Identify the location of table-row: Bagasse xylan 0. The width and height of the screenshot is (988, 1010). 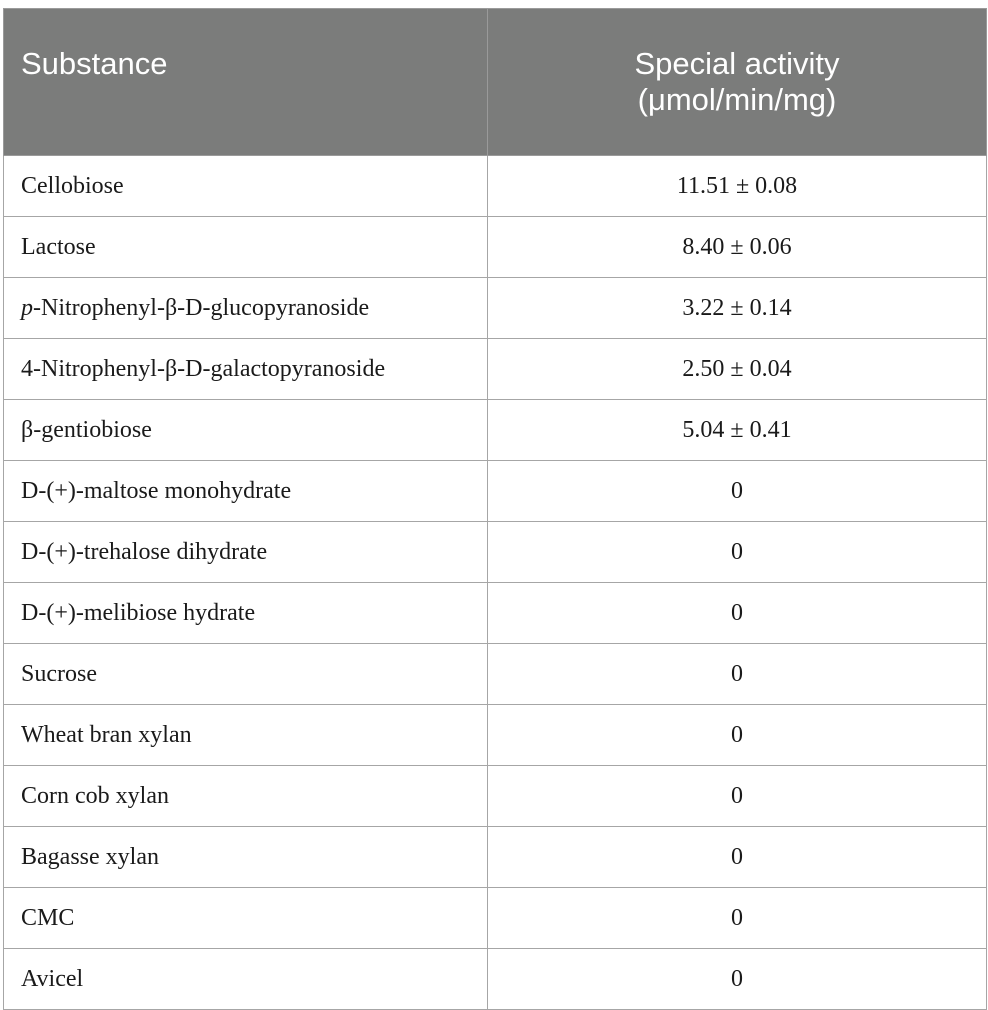
(495, 857).